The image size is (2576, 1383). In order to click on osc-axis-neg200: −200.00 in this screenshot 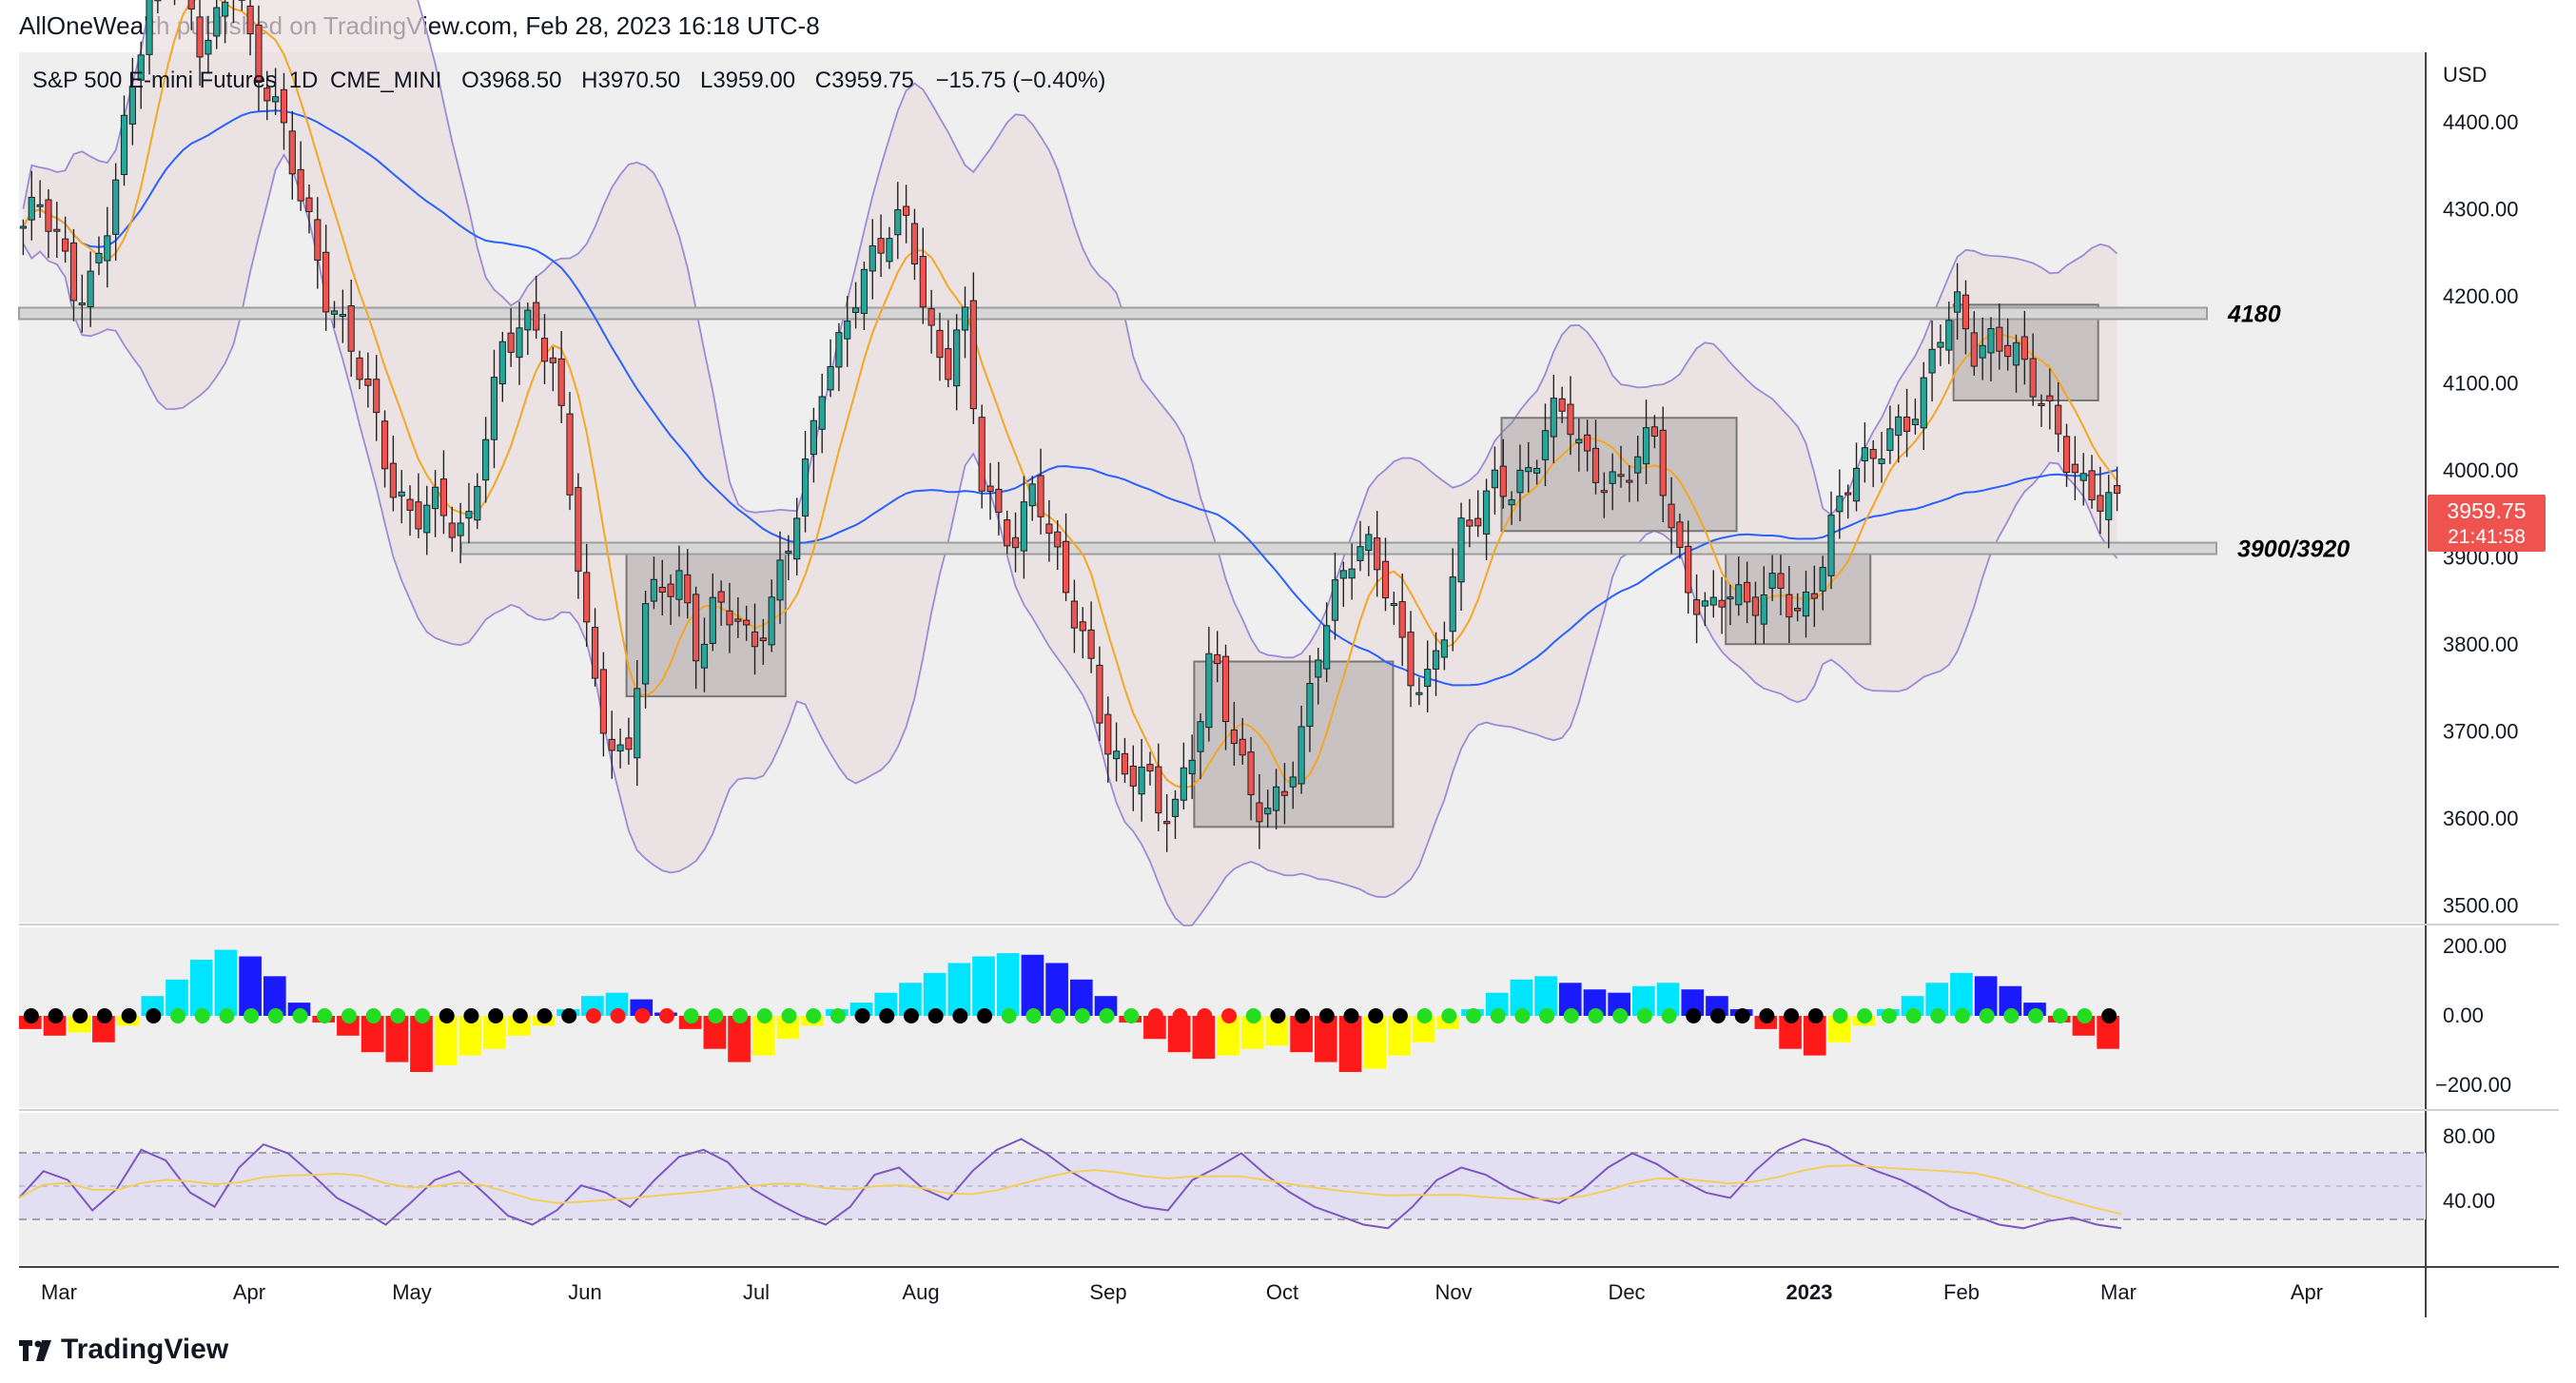, I will do `click(2473, 1085)`.